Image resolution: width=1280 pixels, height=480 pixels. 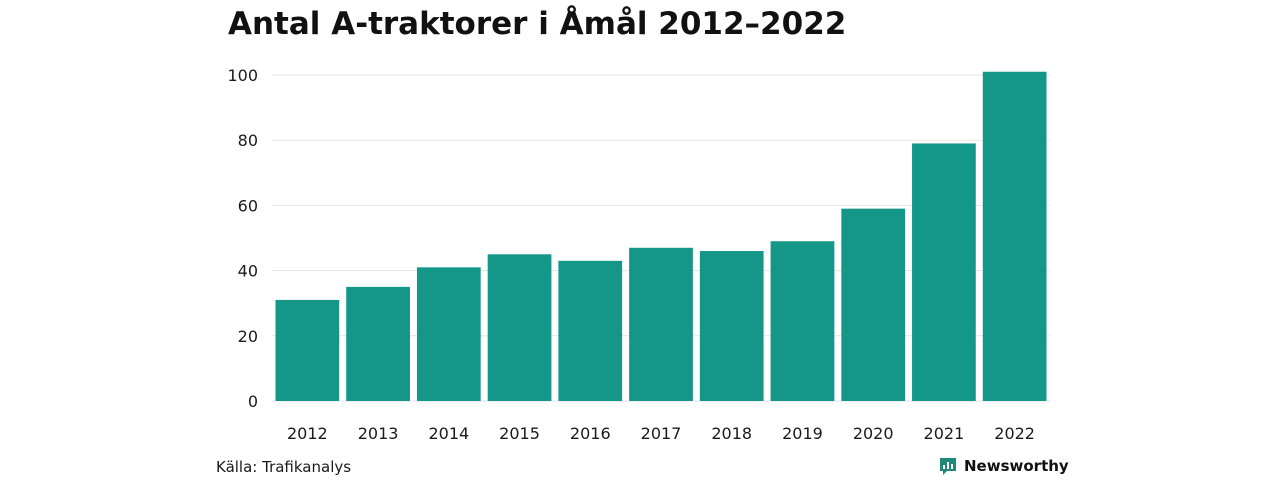 I want to click on bar-2012, so click(x=307, y=350).